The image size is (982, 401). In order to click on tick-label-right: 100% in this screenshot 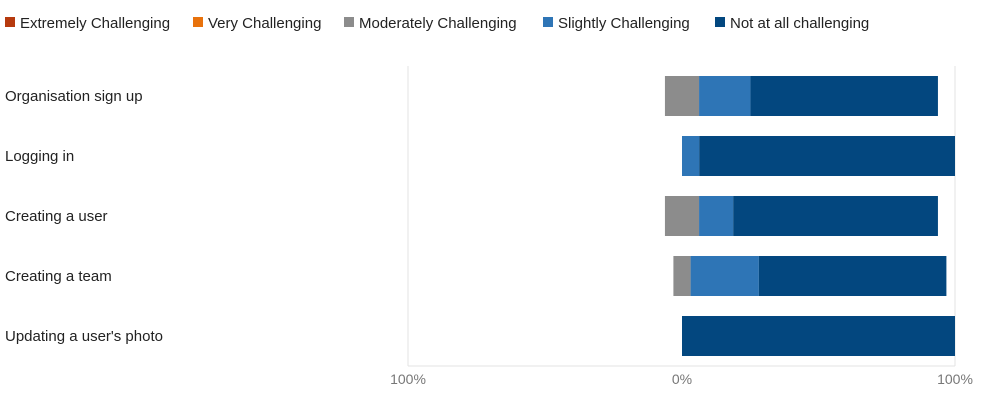, I will do `click(955, 379)`.